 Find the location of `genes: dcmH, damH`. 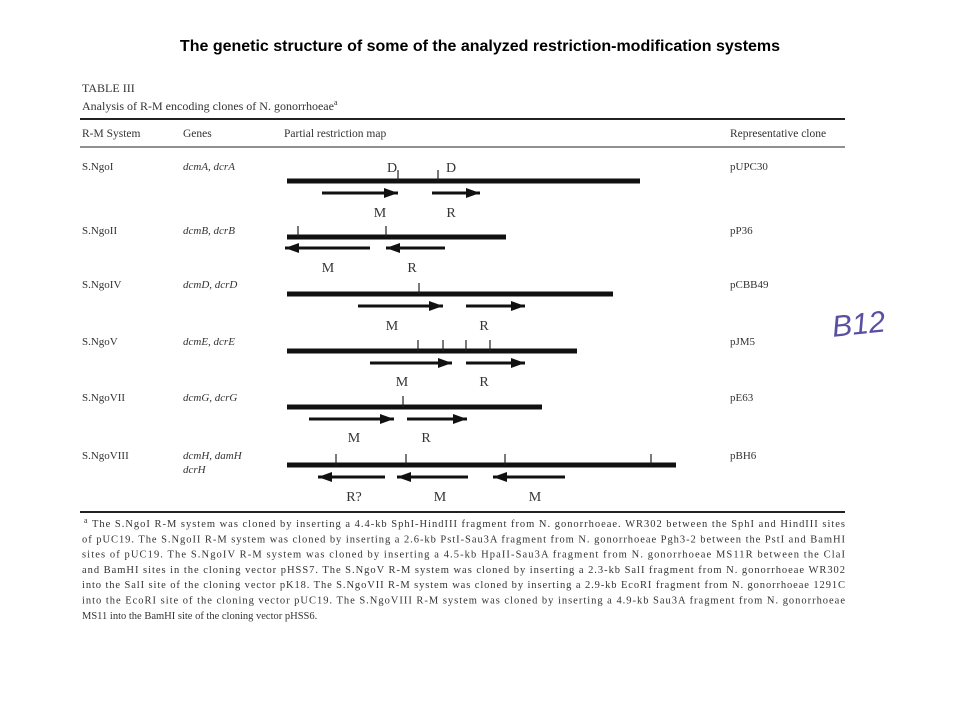

genes: dcmH, damH is located at coordinates (213, 456).